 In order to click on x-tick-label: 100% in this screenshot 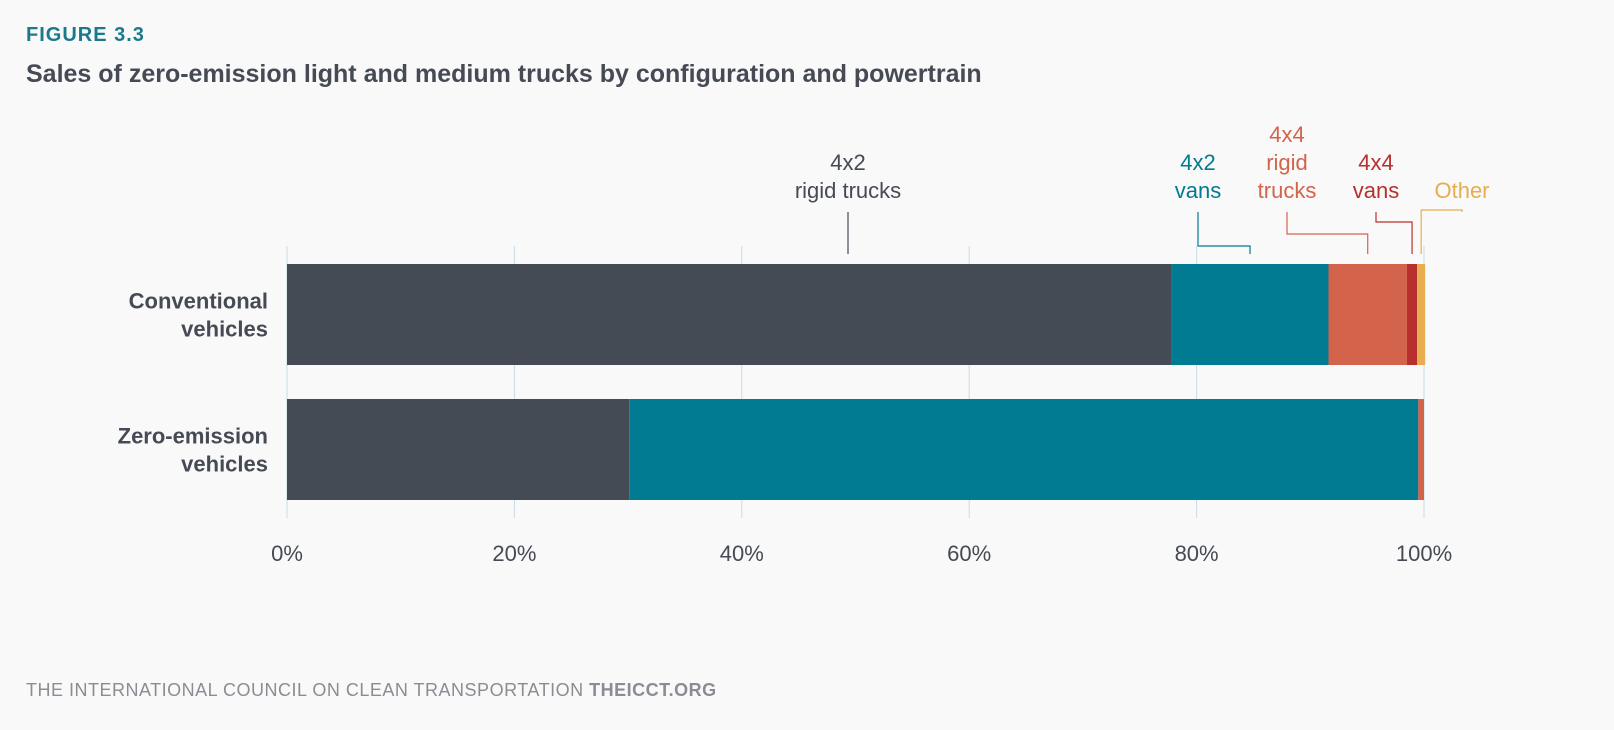, I will do `click(1424, 553)`.